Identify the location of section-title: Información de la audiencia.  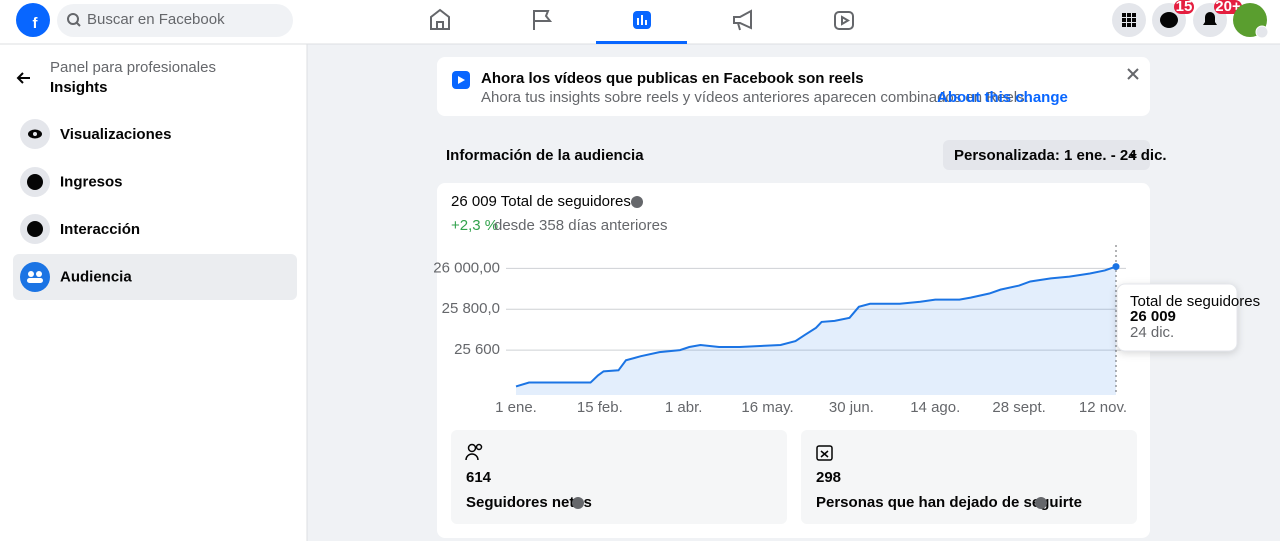
(545, 155).